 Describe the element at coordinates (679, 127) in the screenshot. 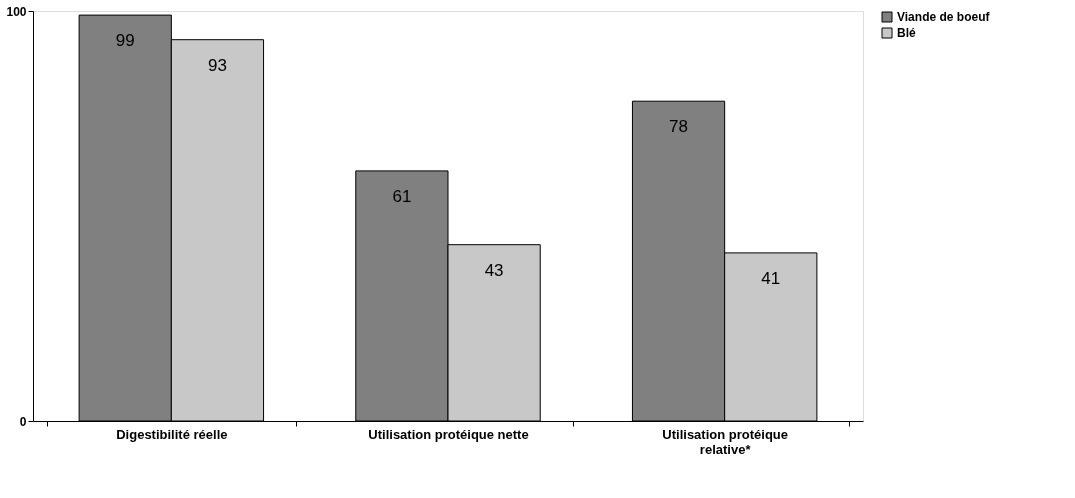

I see `data-label: 78` at that location.